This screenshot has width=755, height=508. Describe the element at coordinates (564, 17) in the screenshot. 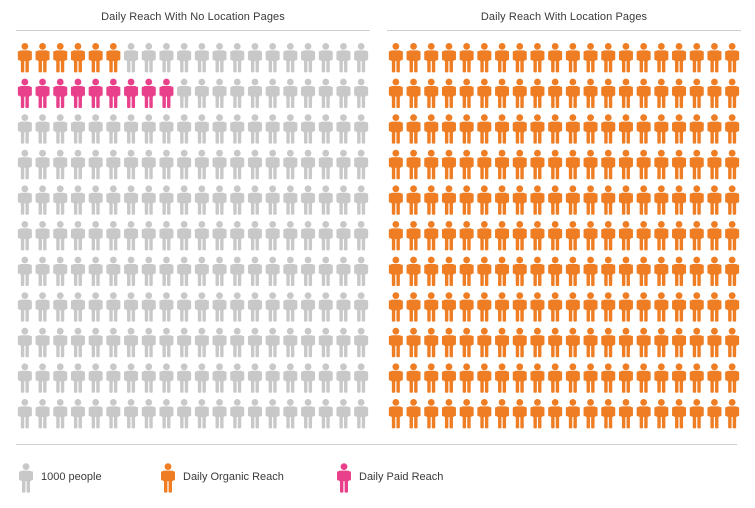

I see `panel-title-with-location: Daily Reach With Location Pages` at that location.